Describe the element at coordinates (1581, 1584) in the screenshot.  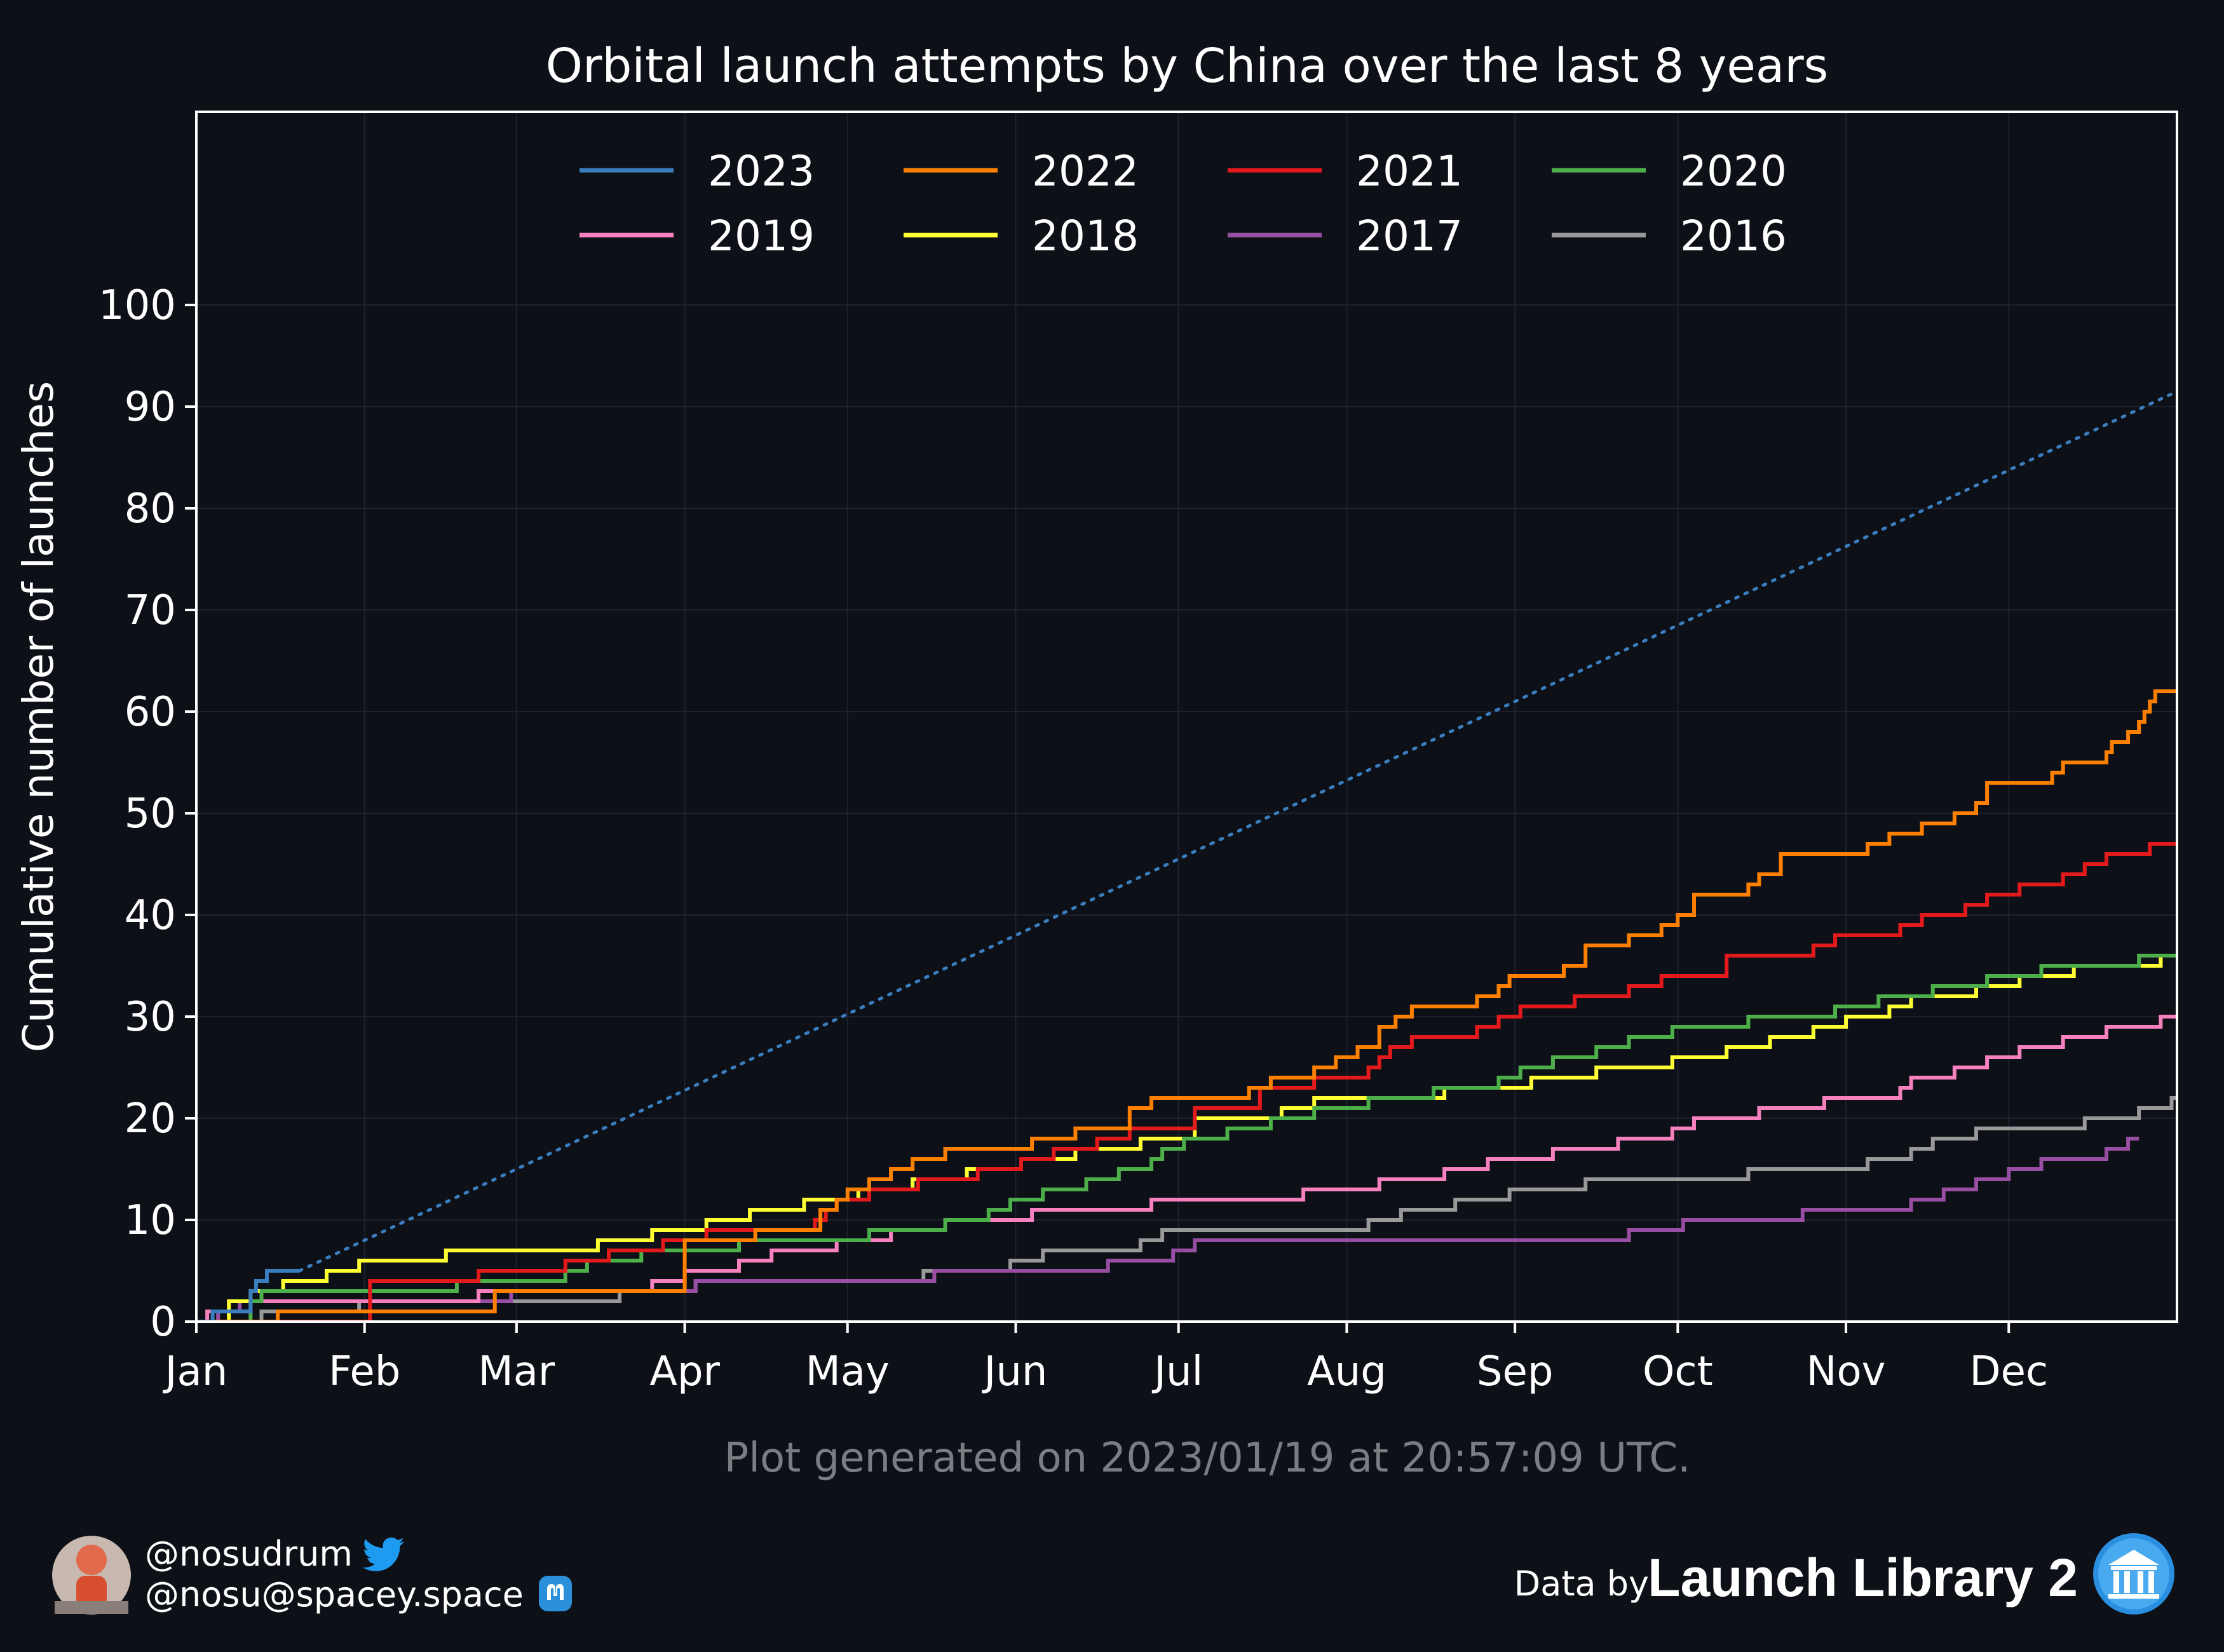
I see `data-by-label: Data by` at that location.